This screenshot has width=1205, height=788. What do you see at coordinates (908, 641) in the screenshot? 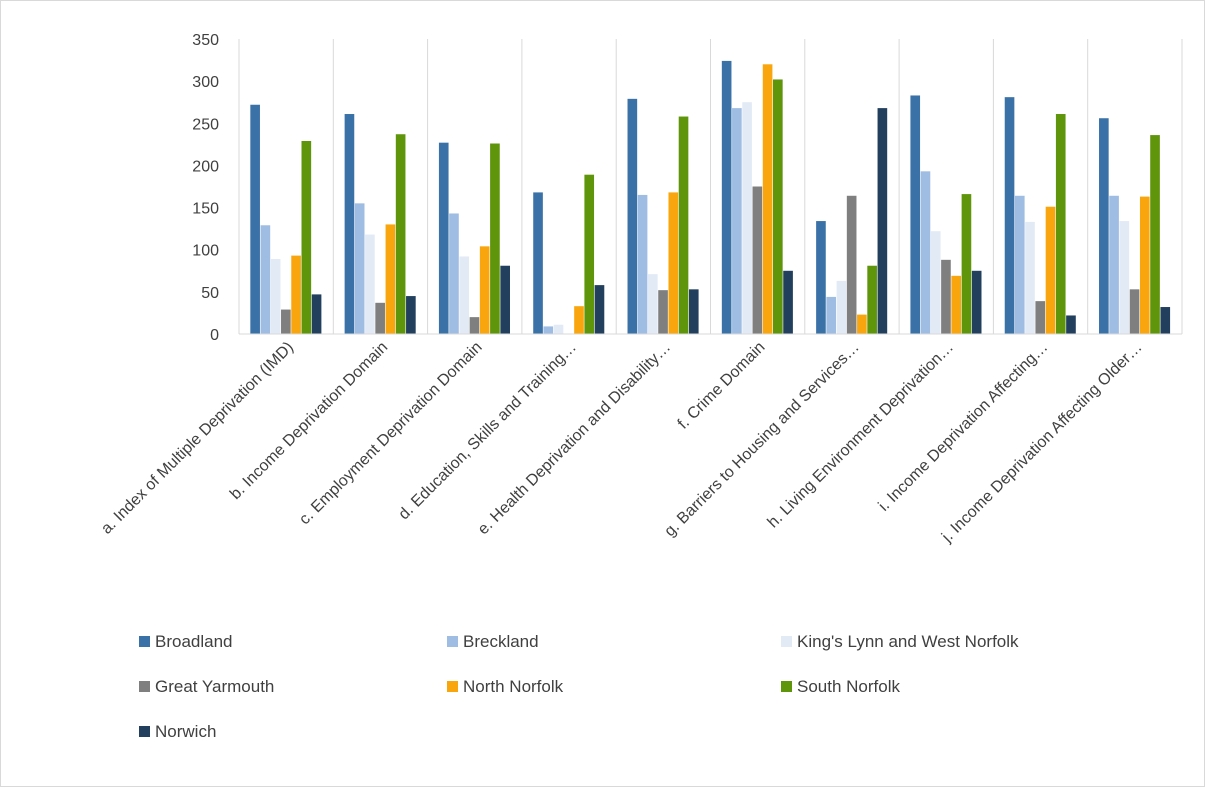
I see `legend-label: King's Lynn and West Norfolk` at bounding box center [908, 641].